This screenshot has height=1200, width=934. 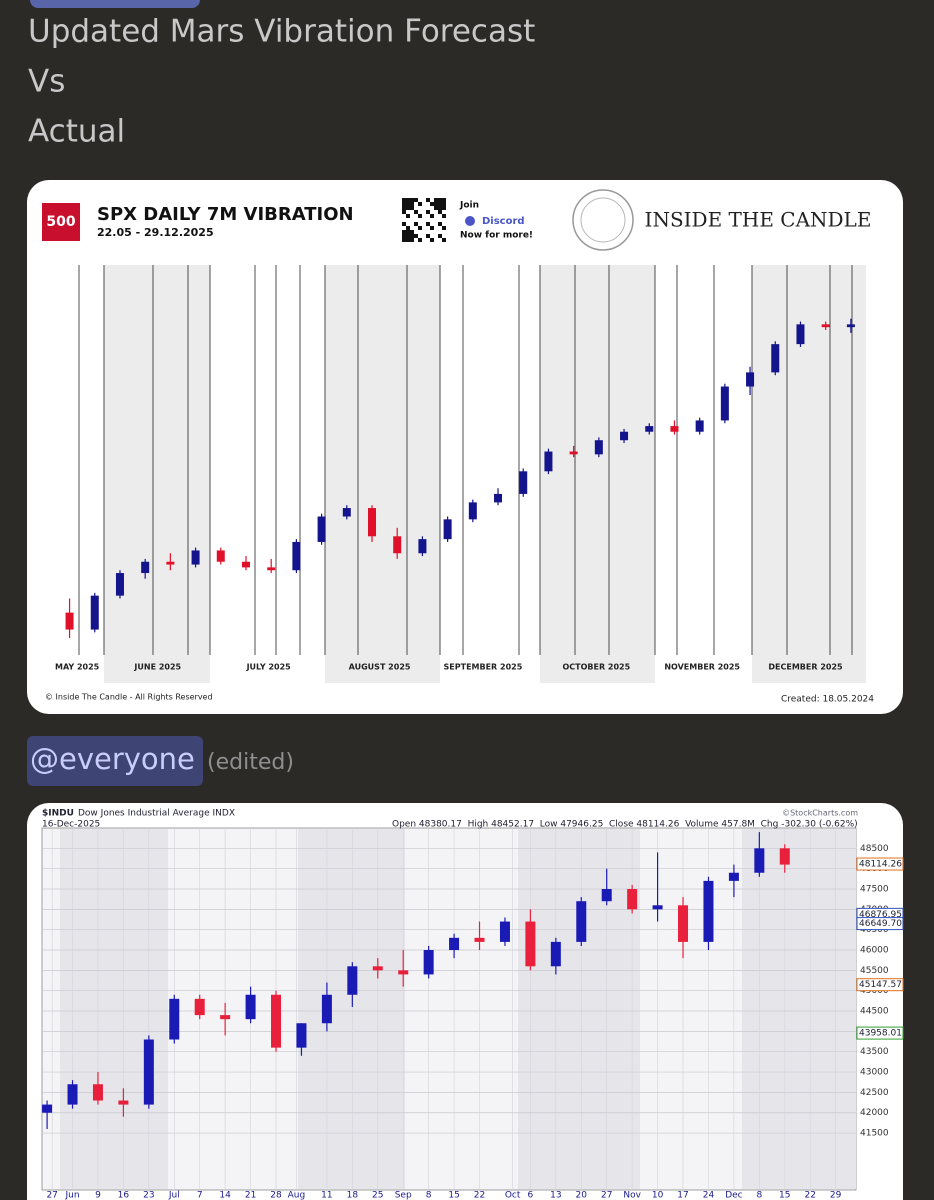 What do you see at coordinates (733, 1195) in the screenshot?
I see `x-tick-label: Dec` at bounding box center [733, 1195].